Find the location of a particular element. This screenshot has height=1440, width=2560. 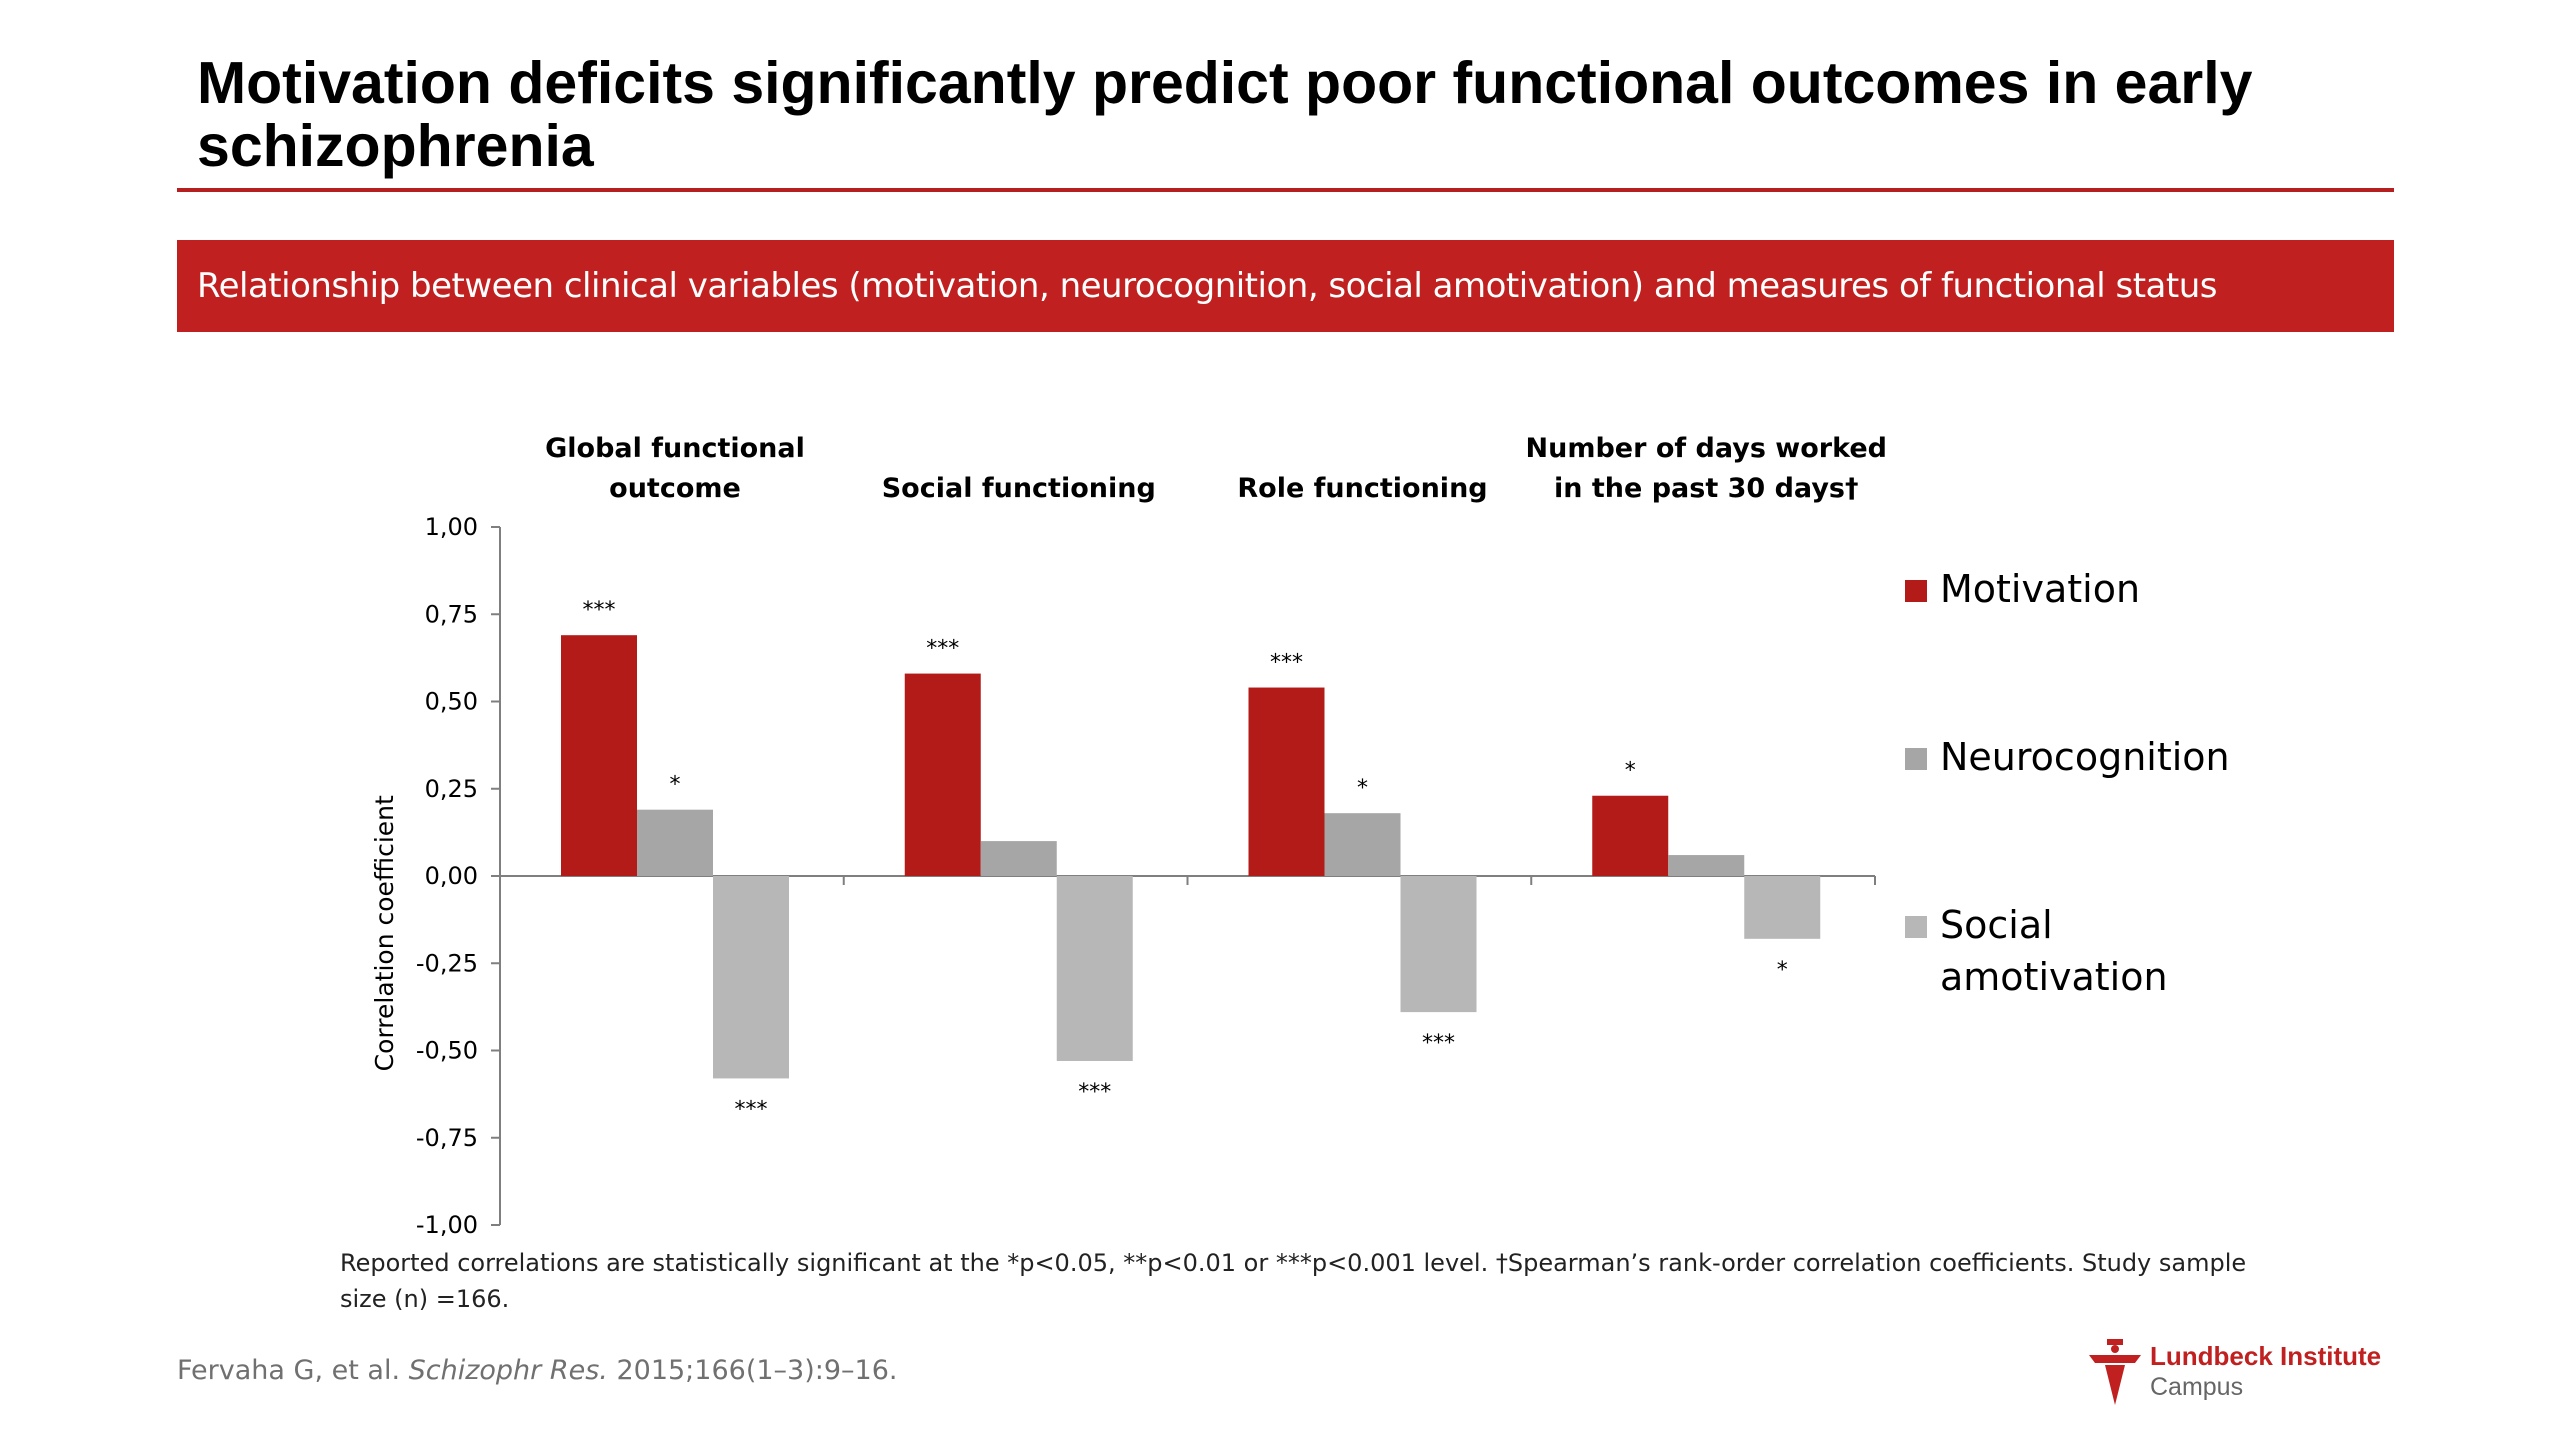

citation-journal: Schizophr Res. is located at coordinates (508, 1370).